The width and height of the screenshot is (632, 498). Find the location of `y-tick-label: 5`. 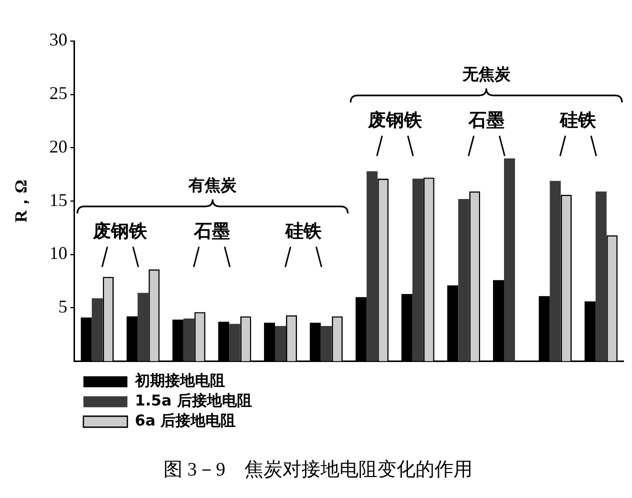

y-tick-label: 5 is located at coordinates (63, 306).